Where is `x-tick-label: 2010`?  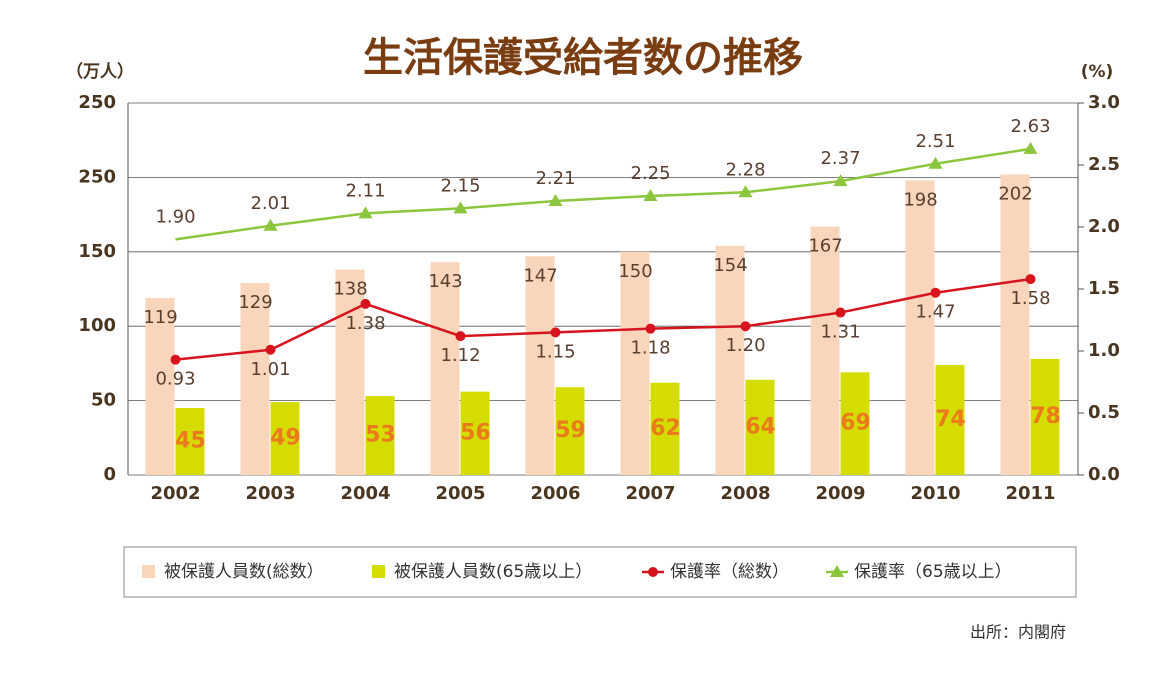
x-tick-label: 2010 is located at coordinates (935, 493).